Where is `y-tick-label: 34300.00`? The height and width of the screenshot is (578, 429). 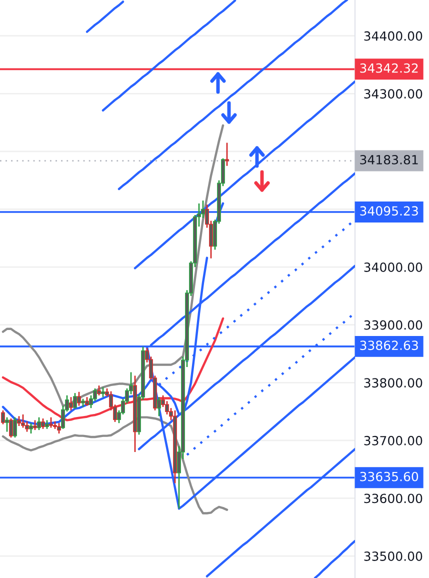
y-tick-label: 34300.00 is located at coordinates (393, 94).